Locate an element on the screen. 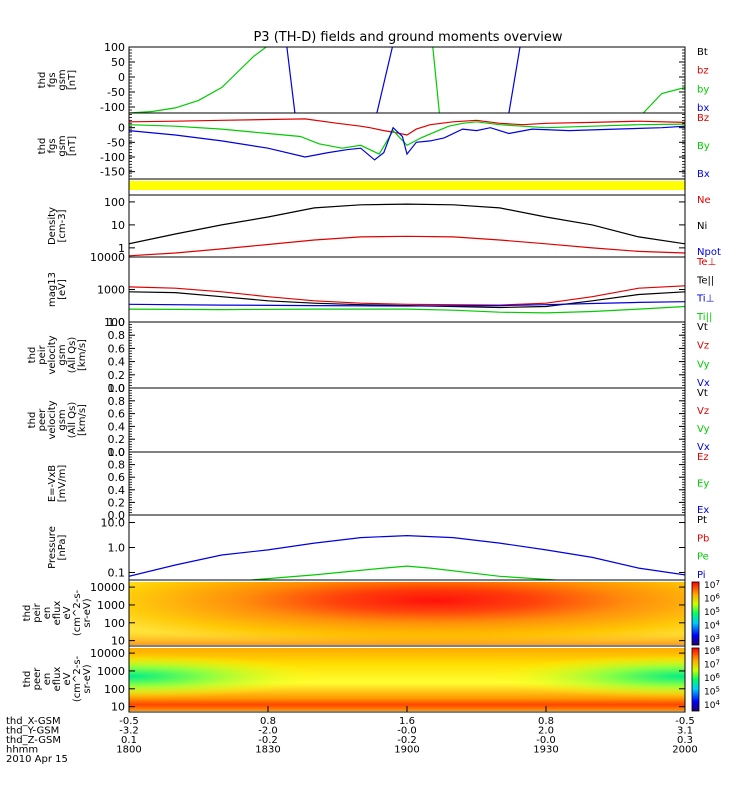  peer-velocity-ylabel: (All Qs) is located at coordinates (72, 420).